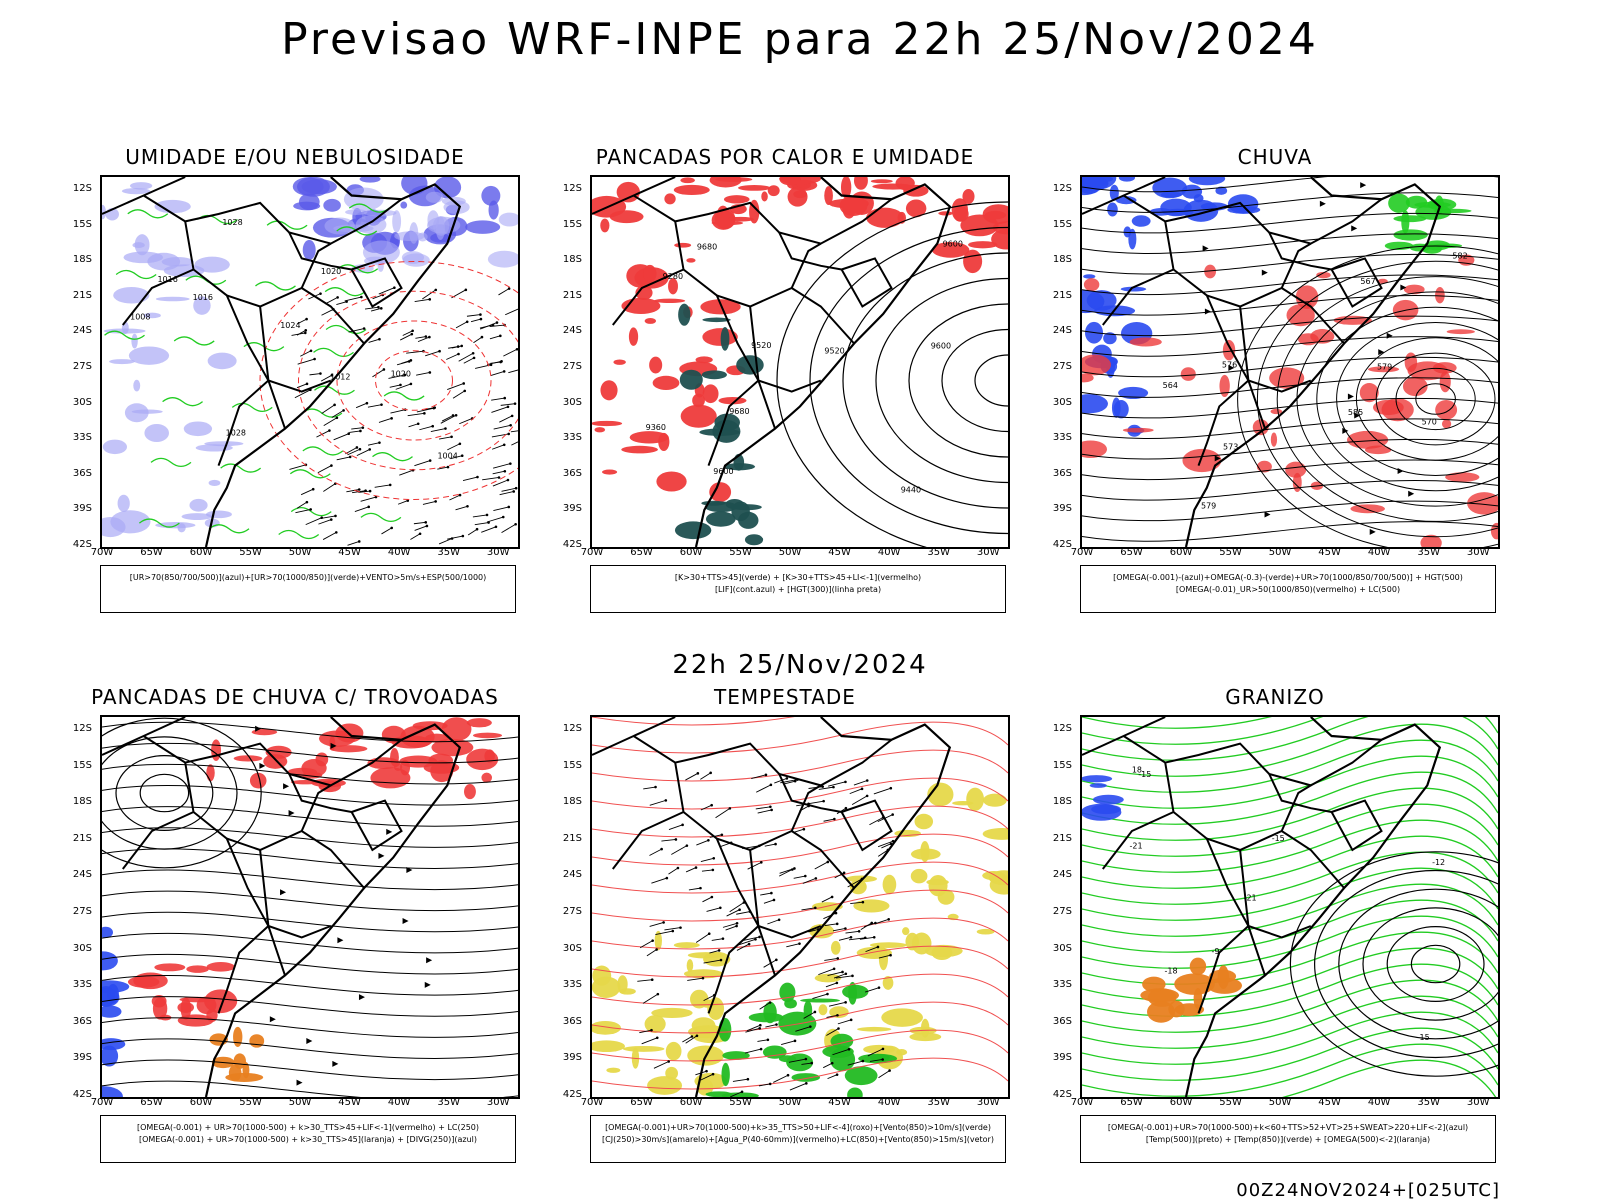  Describe the element at coordinates (572, 438) in the screenshot. I see `lat-tick-label: 33S` at that location.